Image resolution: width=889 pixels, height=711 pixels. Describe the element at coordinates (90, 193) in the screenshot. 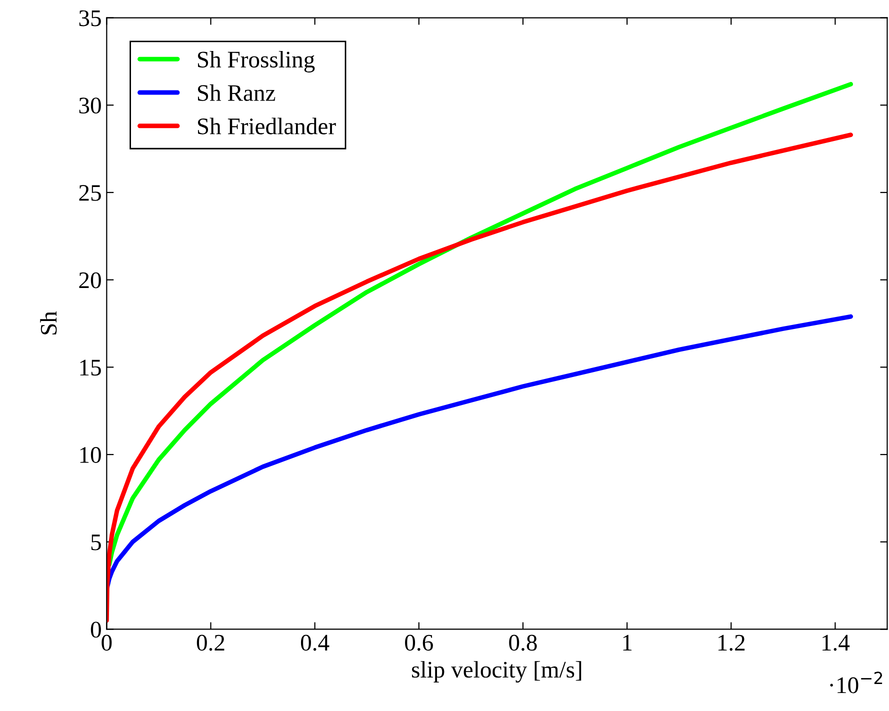

I see `y-tick-label: 25` at that location.